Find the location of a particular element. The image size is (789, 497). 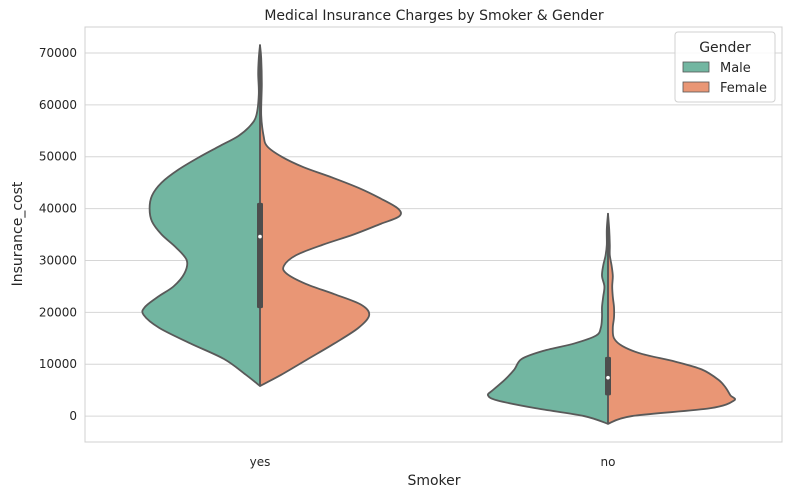

violin-yes-female is located at coordinates (330, 215).